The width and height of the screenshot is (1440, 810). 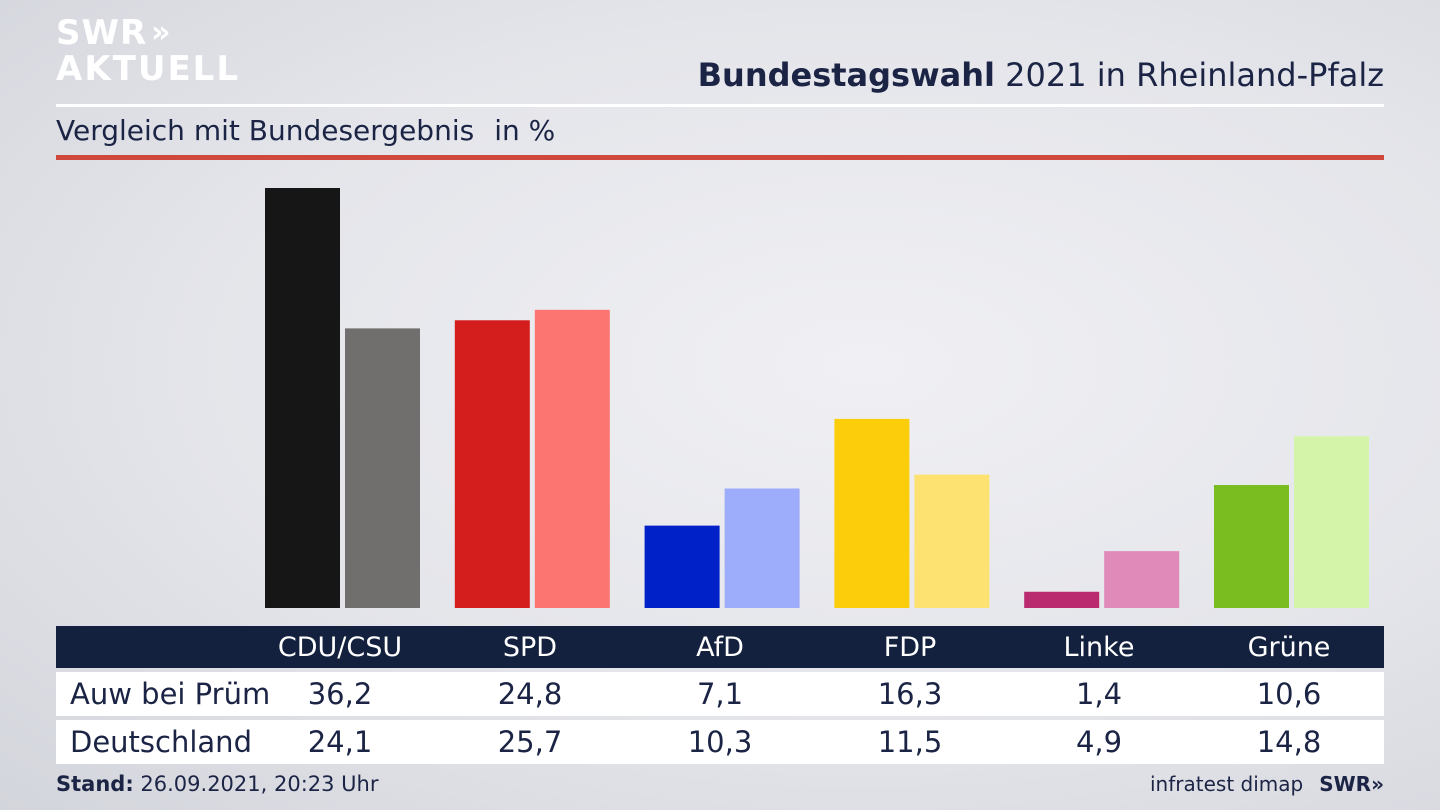 I want to click on subtitle: Vergleich mit Bundesergebnis in %, so click(x=305, y=130).